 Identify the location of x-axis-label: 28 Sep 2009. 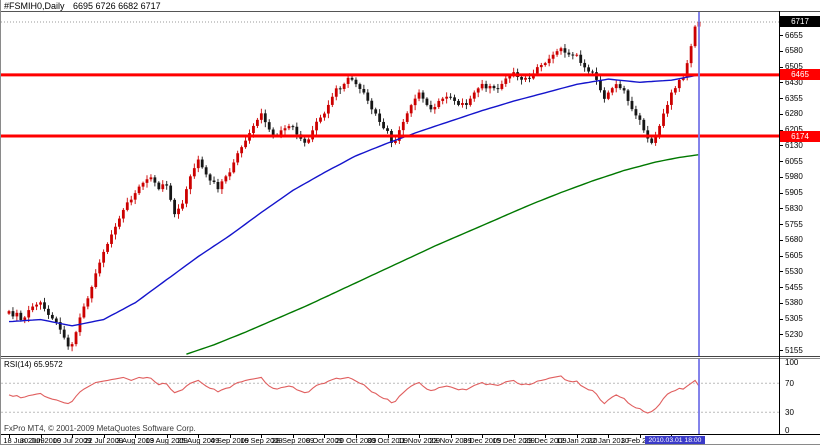
(293, 440).